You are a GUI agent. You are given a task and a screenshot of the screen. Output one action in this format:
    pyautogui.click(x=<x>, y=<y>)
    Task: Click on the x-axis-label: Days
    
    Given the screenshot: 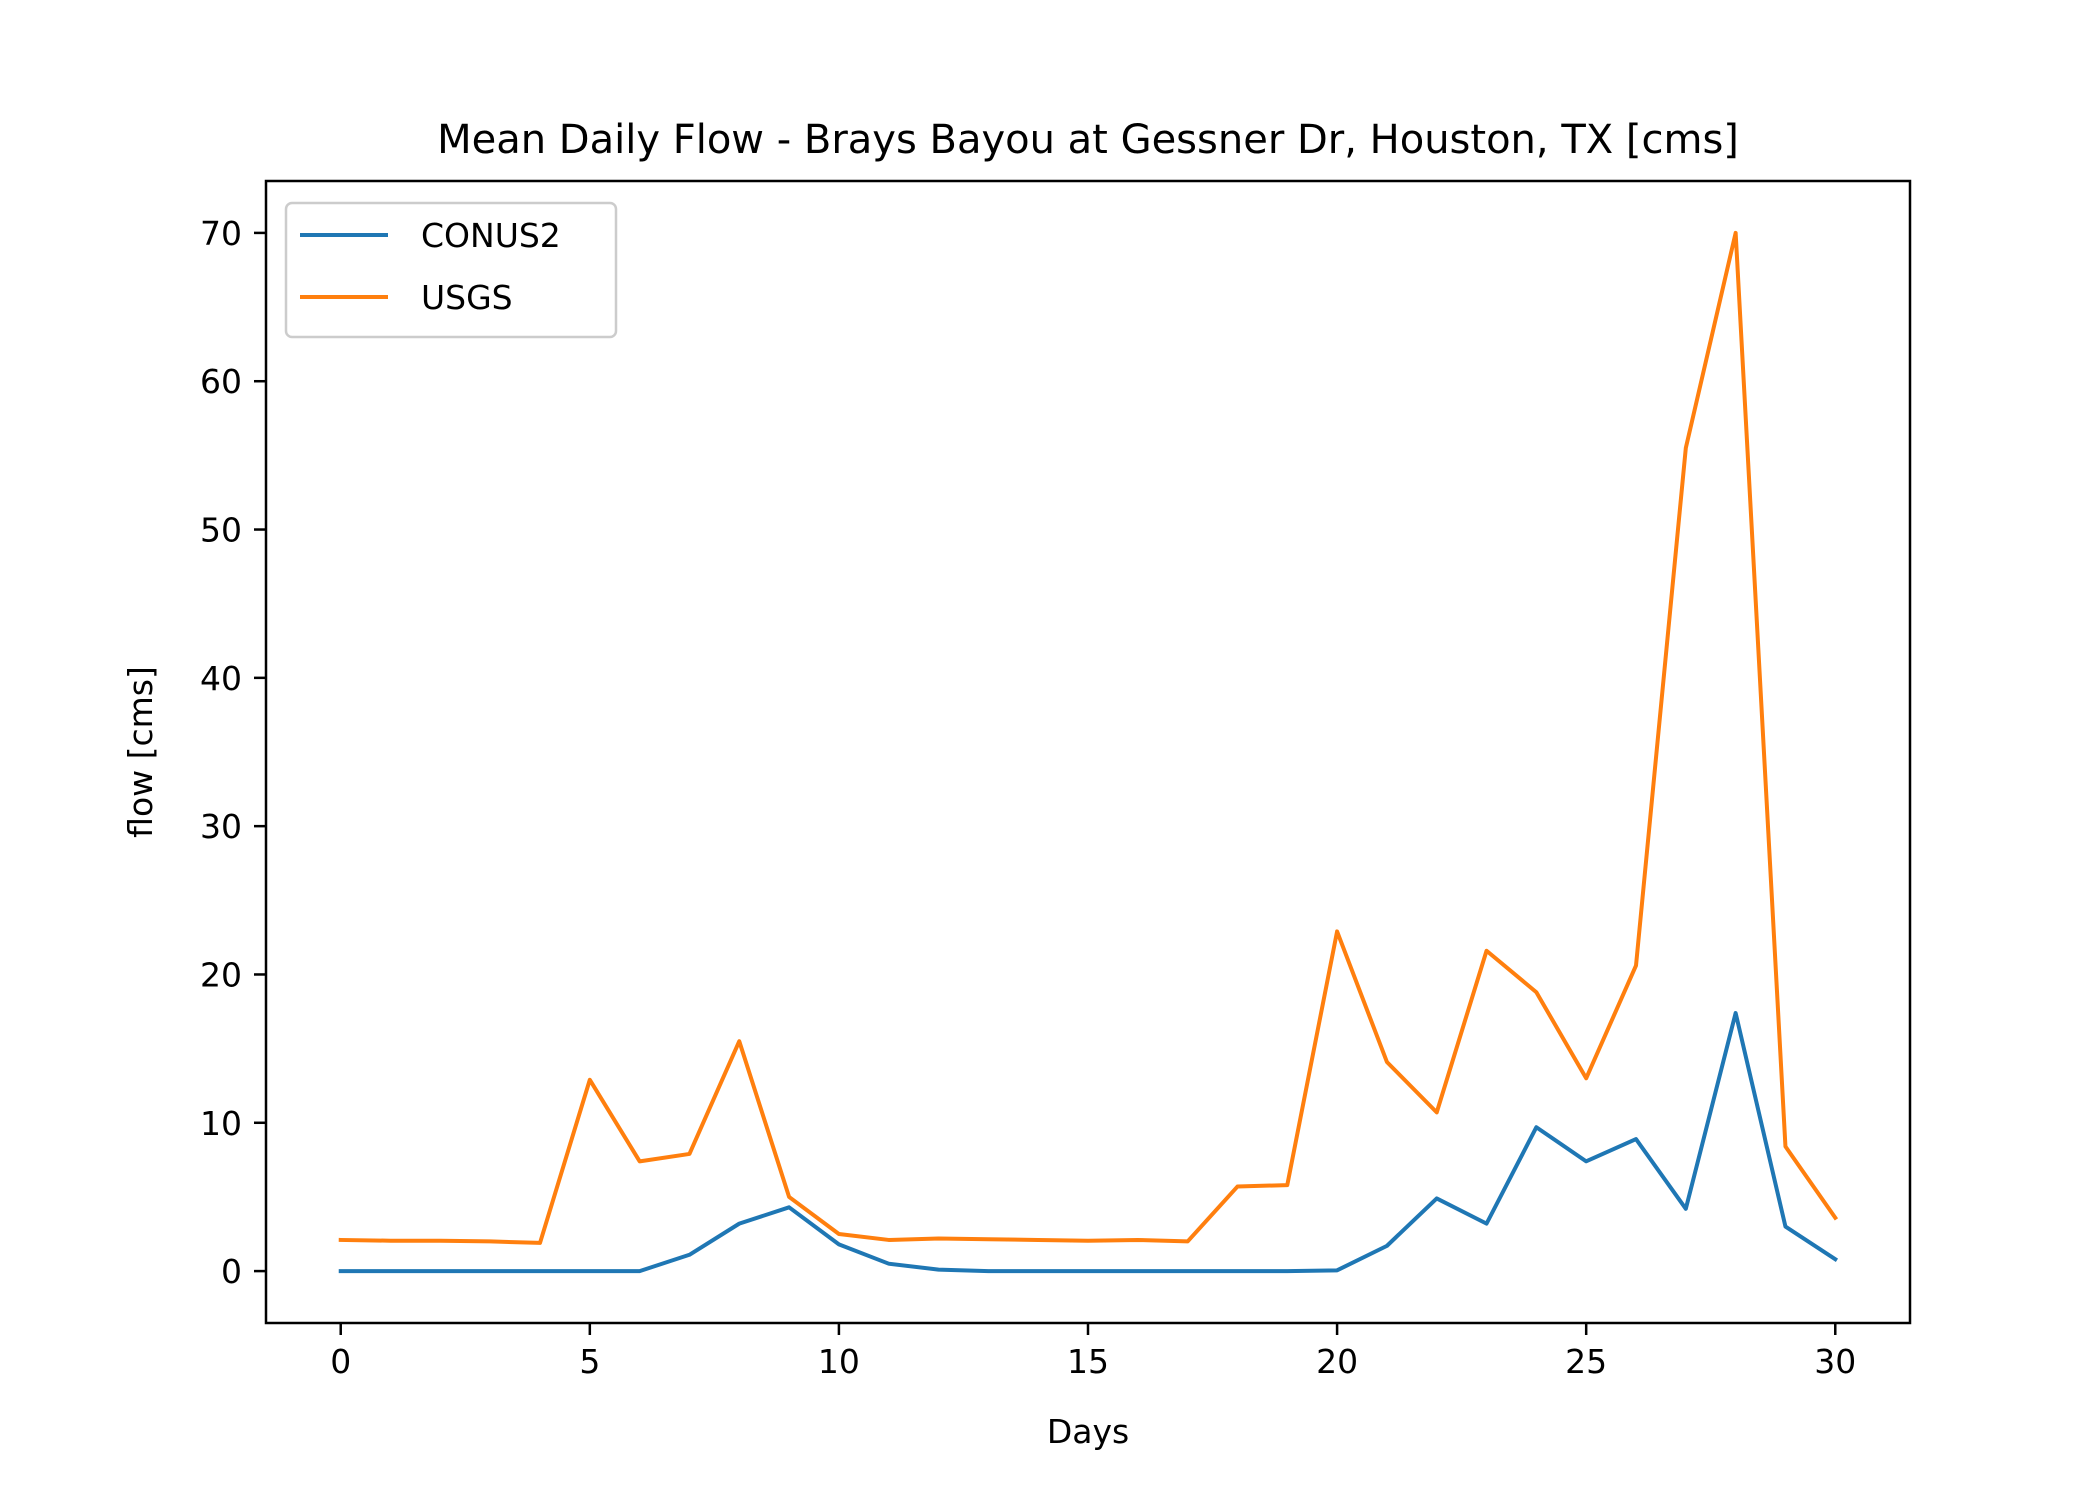 What is the action you would take?
    pyautogui.click(x=1088, y=1431)
    